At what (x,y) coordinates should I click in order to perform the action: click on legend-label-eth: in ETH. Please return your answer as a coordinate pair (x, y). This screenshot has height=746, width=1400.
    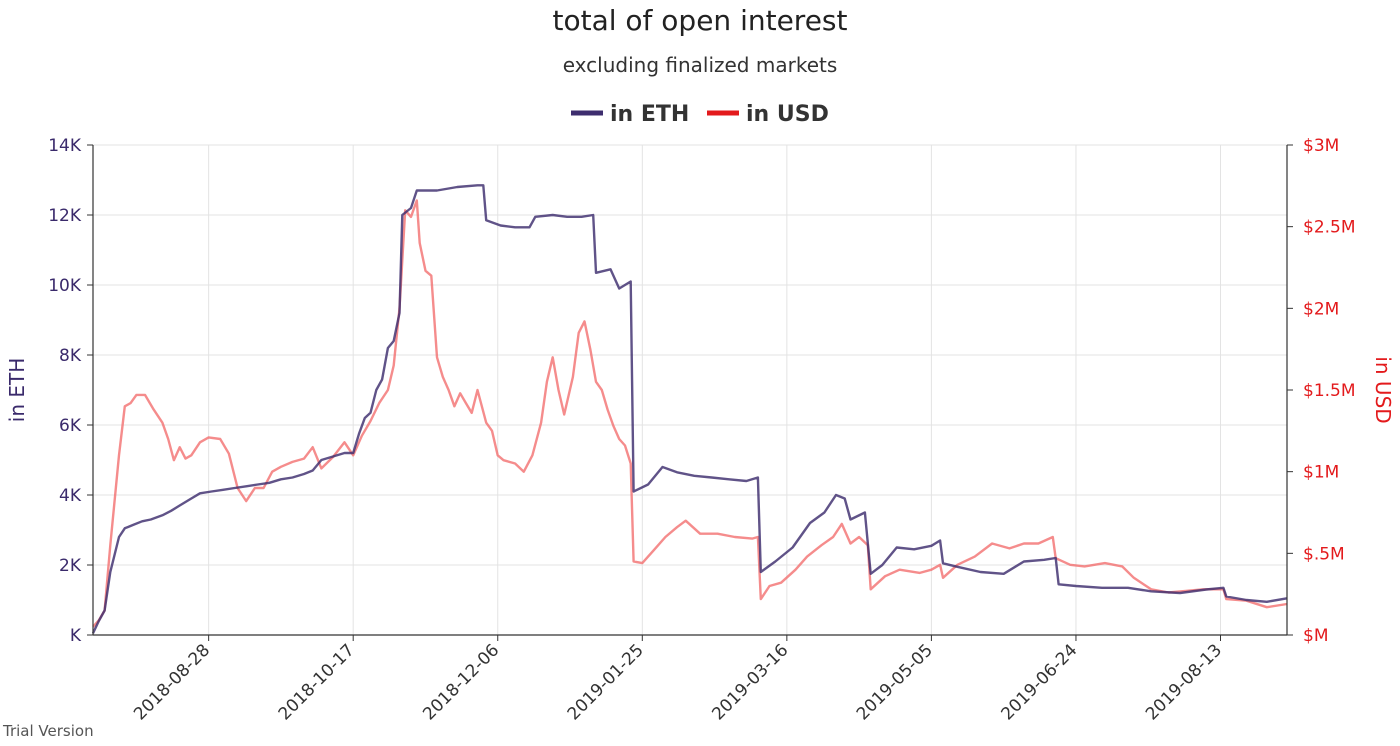
    Looking at the image, I should click on (649, 114).